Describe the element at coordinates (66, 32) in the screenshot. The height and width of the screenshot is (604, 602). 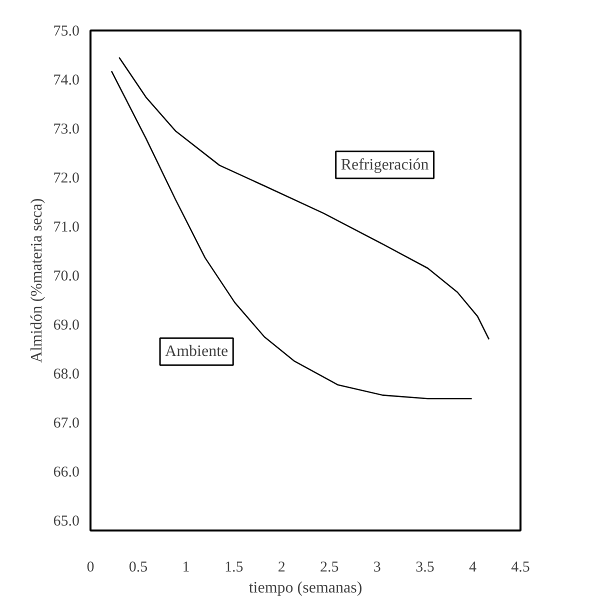
I see `y-tick-label: 75.0` at that location.